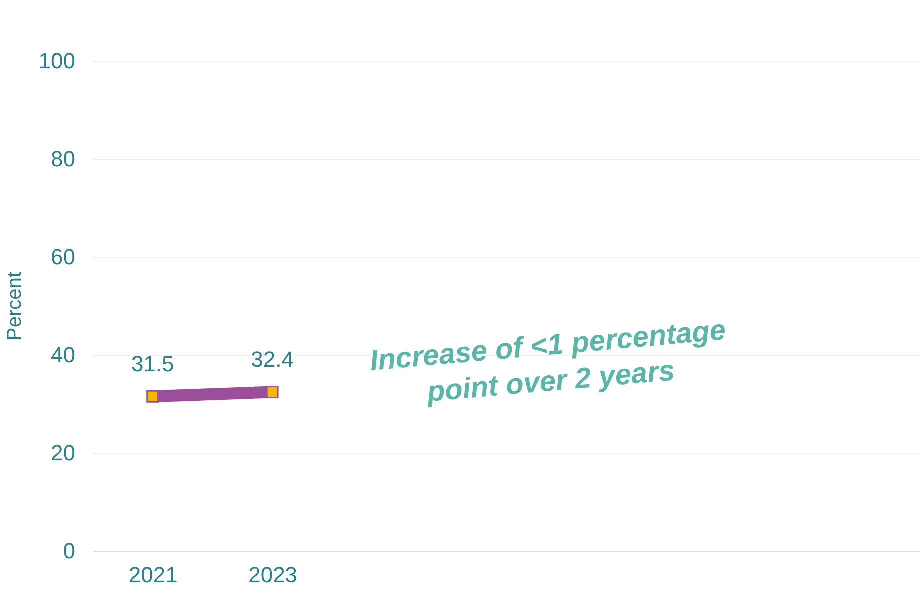 Image resolution: width=920 pixels, height=597 pixels. What do you see at coordinates (15, 306) in the screenshot?
I see `y-axis-title: Percent` at bounding box center [15, 306].